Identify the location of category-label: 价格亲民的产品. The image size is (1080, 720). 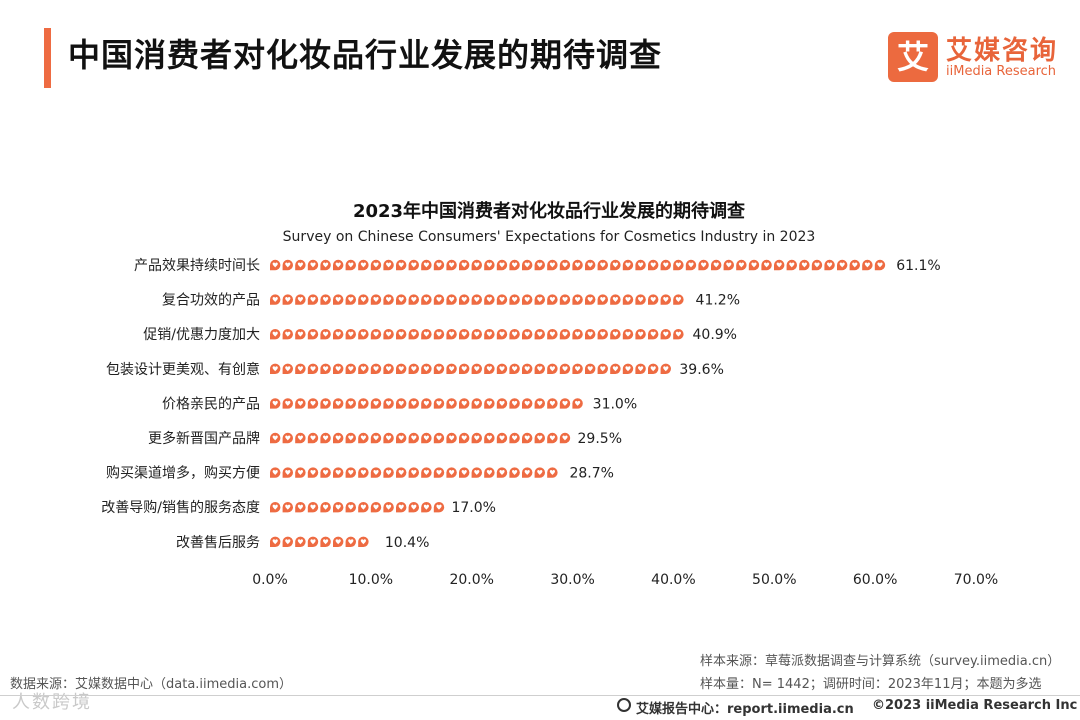
(211, 404).